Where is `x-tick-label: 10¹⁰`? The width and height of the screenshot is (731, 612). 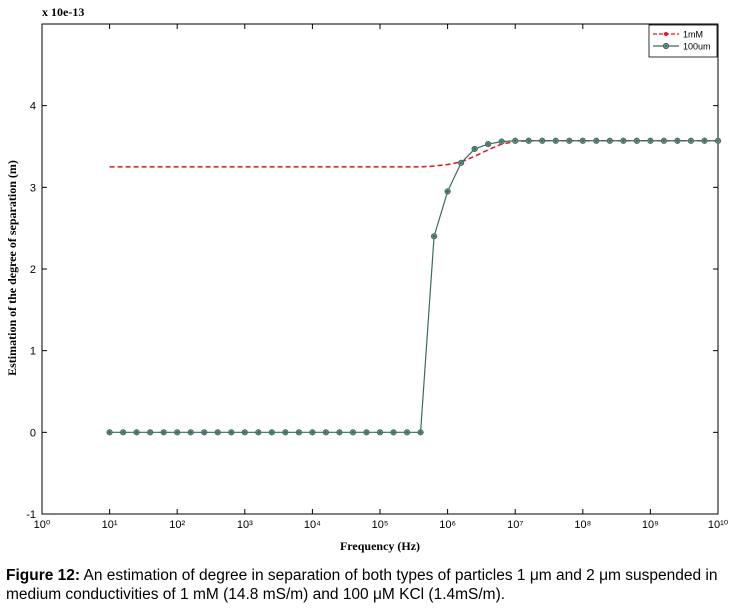 x-tick-label: 10¹⁰ is located at coordinates (718, 525).